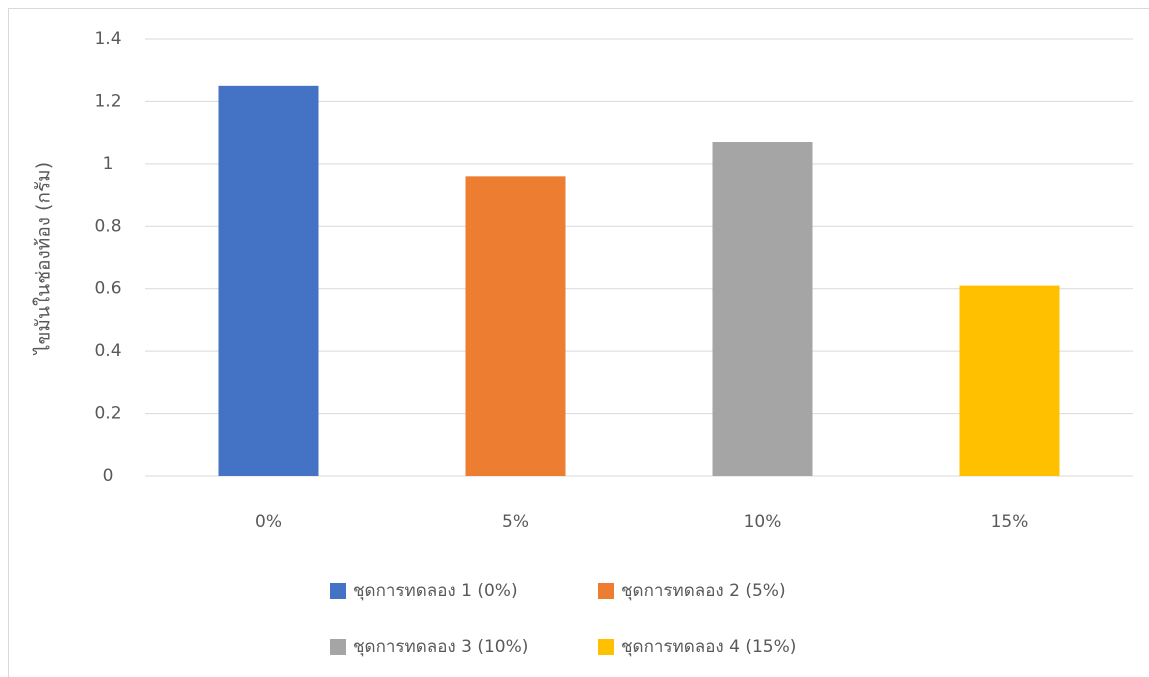  Describe the element at coordinates (107, 39) in the screenshot. I see `y-tick-label: 1.4` at that location.